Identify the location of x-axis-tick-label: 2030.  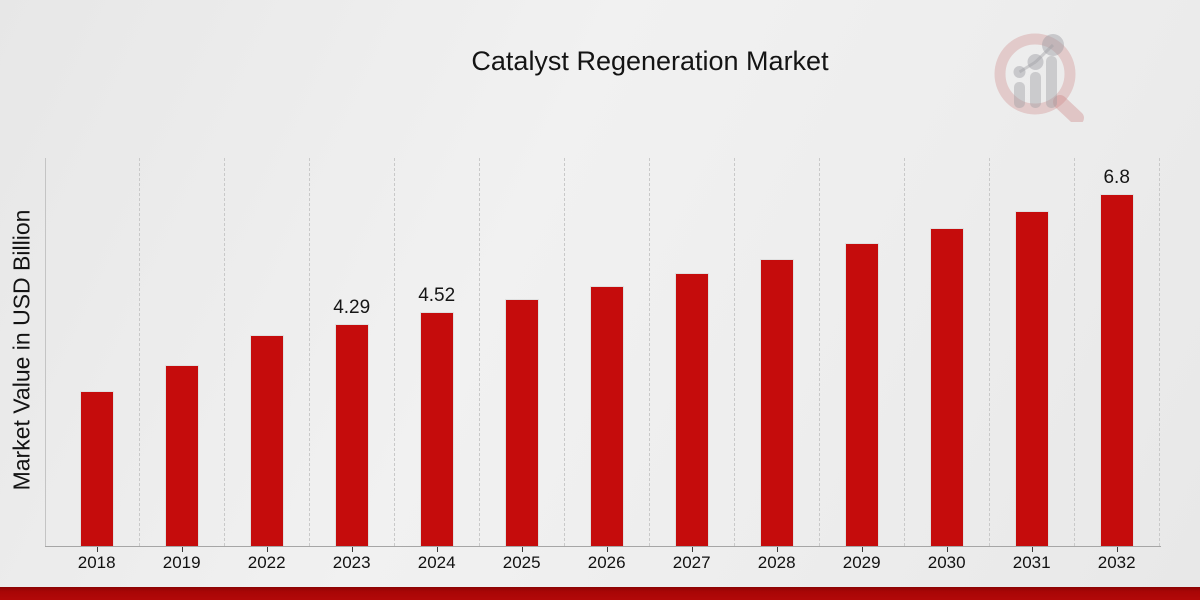
(946, 562).